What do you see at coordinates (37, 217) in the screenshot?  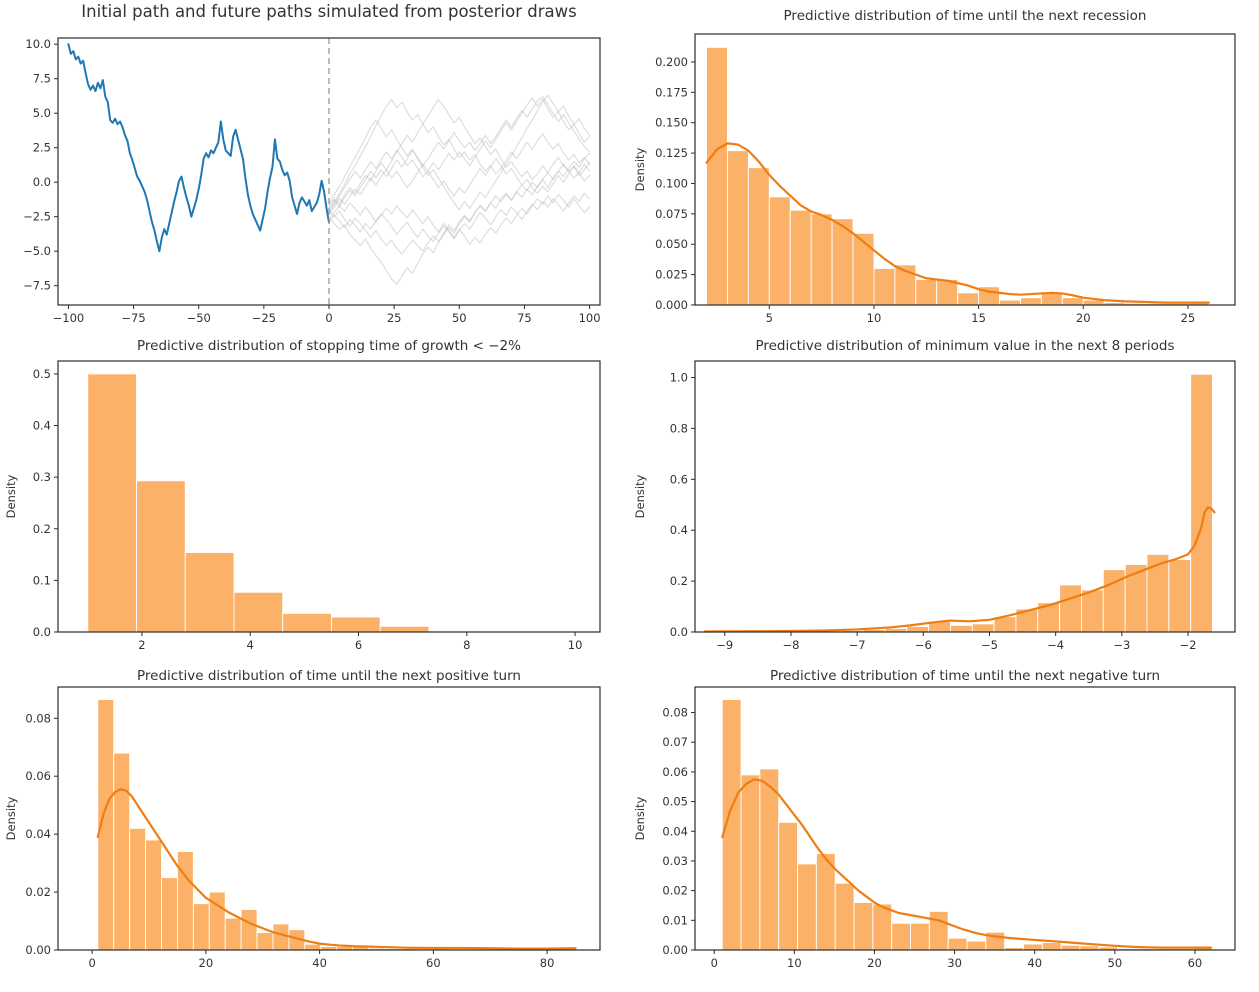 I see `svg-text: −2.5` at bounding box center [37, 217].